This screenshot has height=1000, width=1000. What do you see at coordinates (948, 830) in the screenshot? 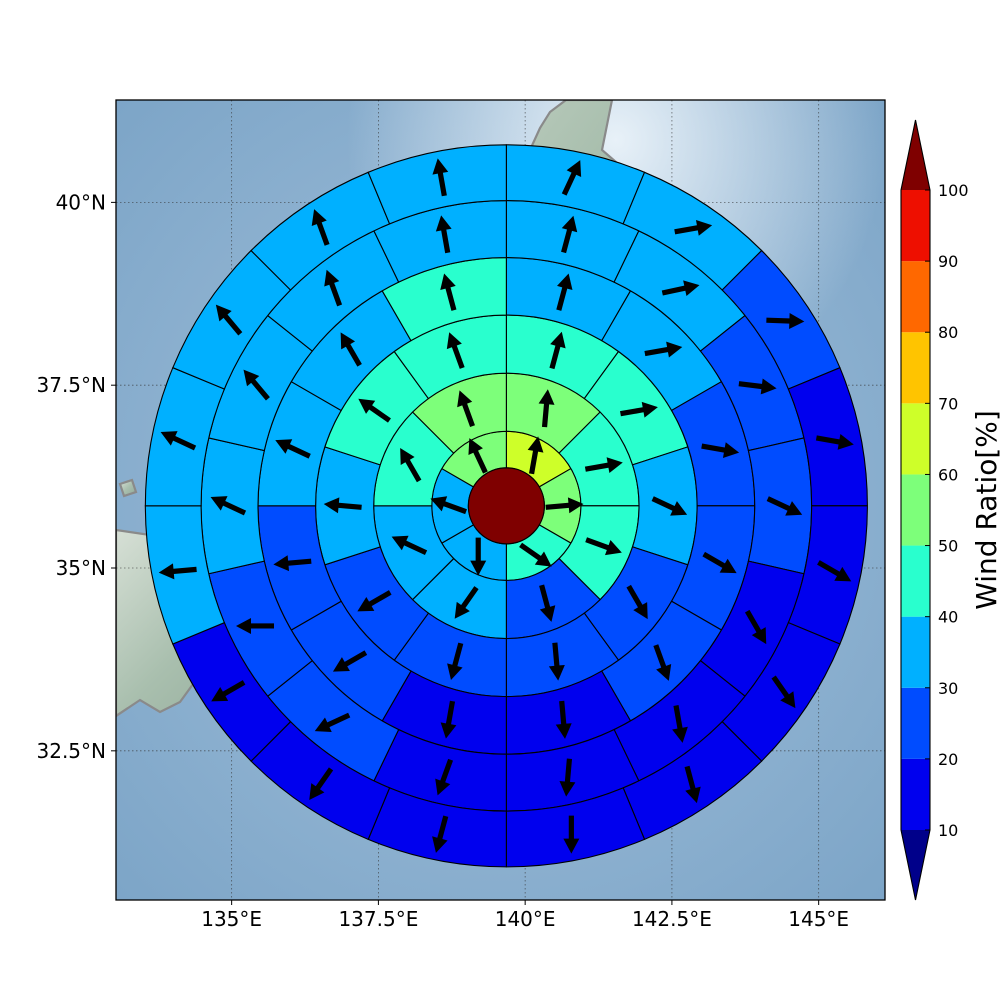
I see `colorbar-tick-label: 10` at bounding box center [948, 830].